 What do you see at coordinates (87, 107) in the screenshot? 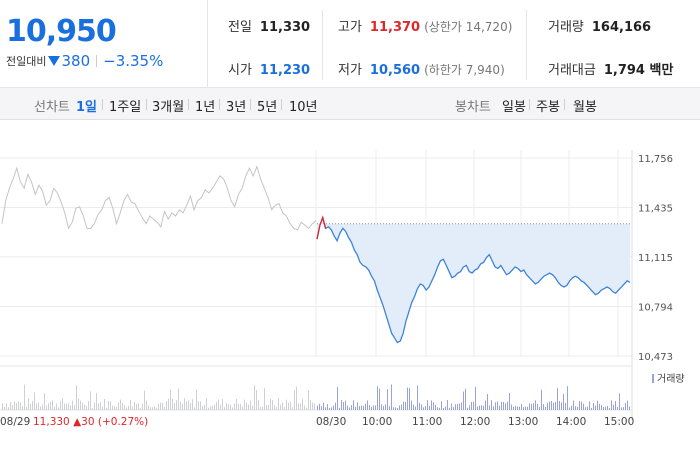
I see `period-1d: 1일` at bounding box center [87, 107].